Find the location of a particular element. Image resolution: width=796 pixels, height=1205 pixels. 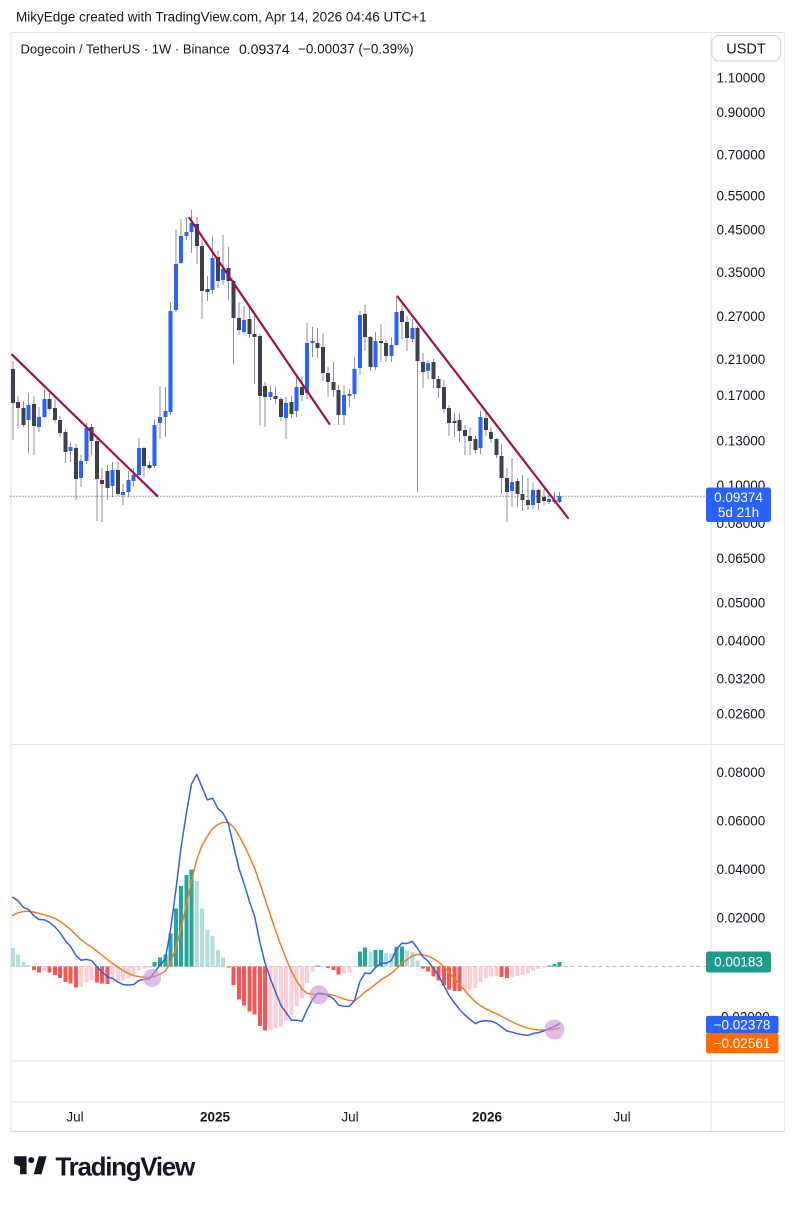

svg-text: 0.55000 is located at coordinates (741, 195).